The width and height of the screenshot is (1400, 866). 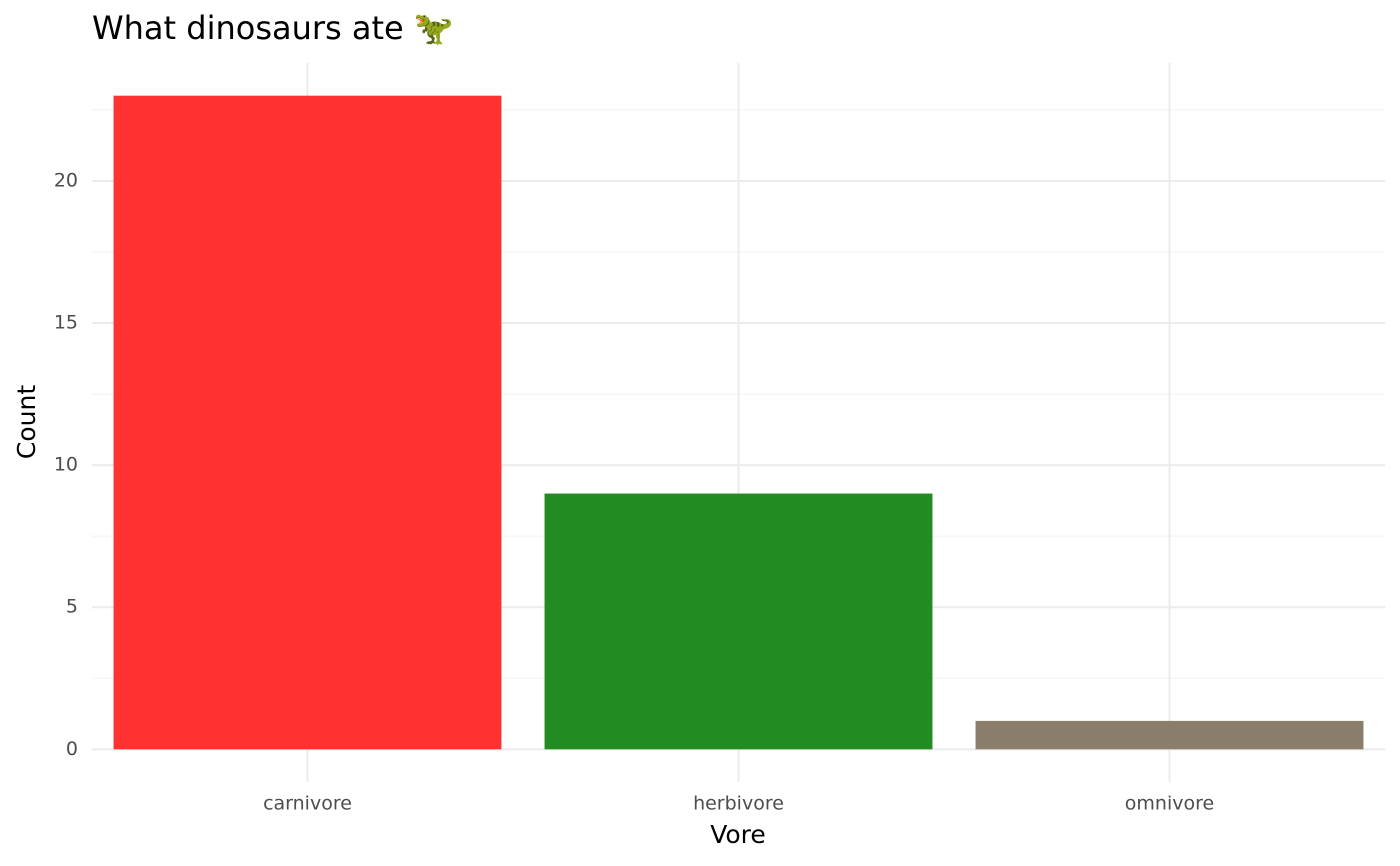 I want to click on x-tick-label: herbivore, so click(x=738, y=804).